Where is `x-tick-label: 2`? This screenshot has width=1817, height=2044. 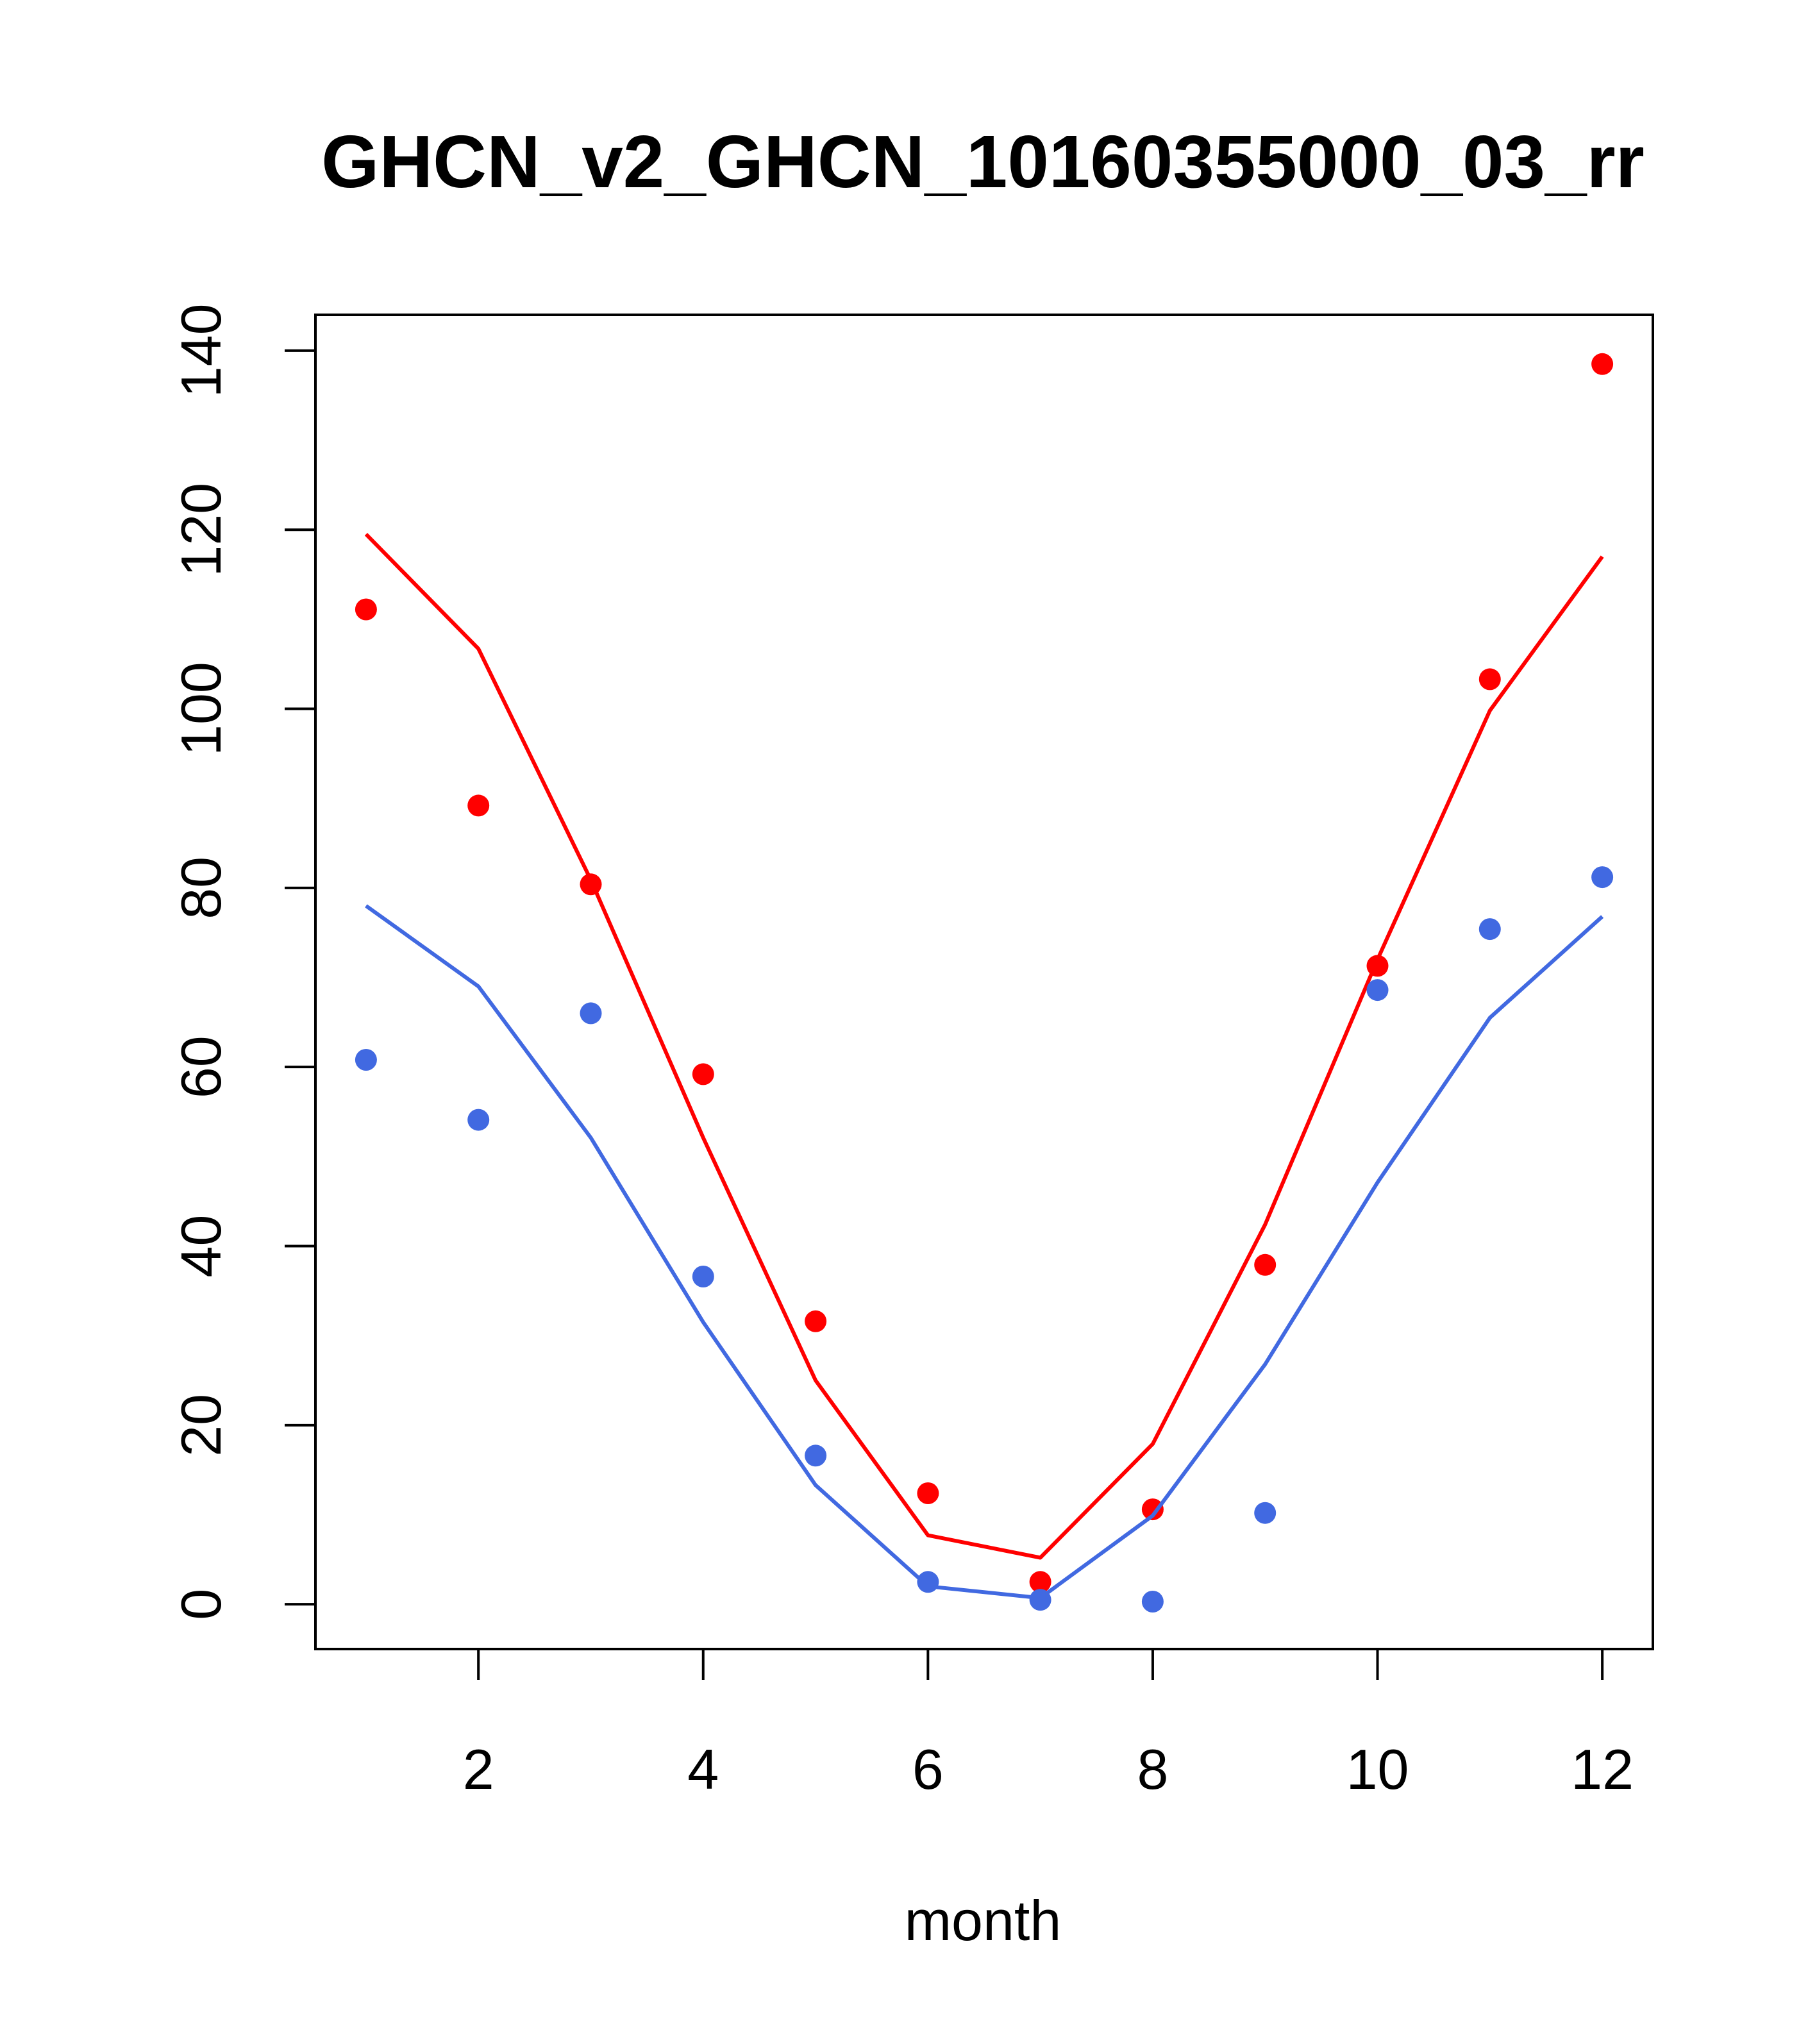 x-tick-label: 2 is located at coordinates (479, 1769).